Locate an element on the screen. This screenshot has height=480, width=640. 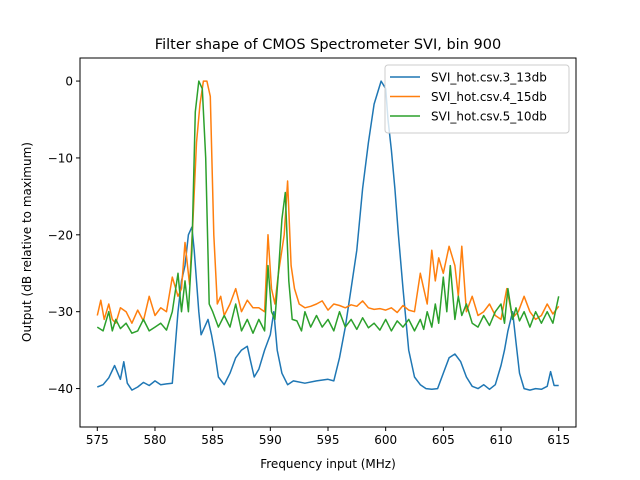
x-tick-label: 575 is located at coordinates (97, 440).